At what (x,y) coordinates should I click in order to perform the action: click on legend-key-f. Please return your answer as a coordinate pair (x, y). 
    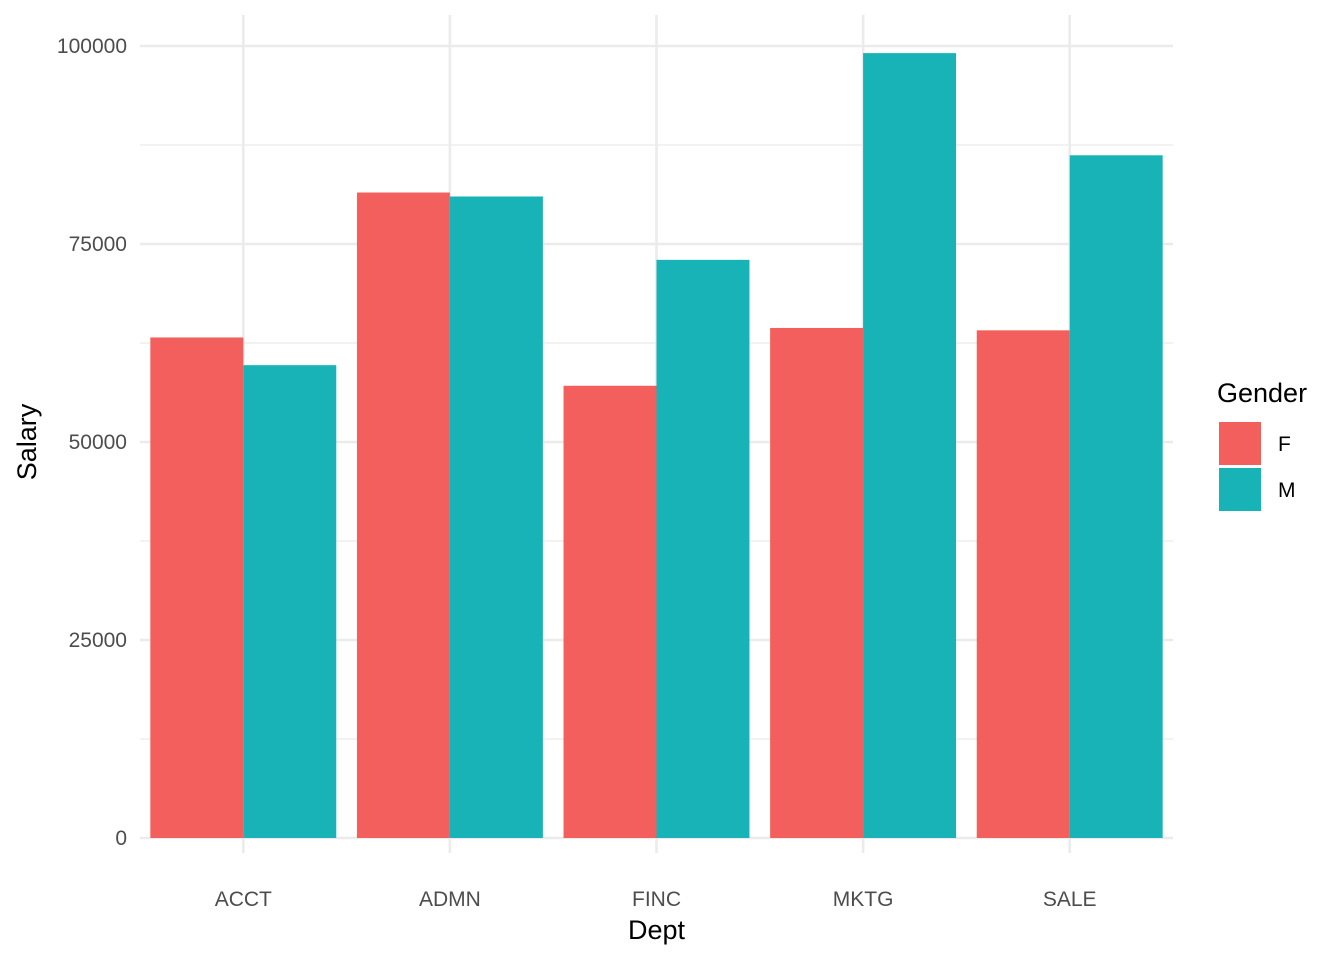
    Looking at the image, I should click on (1240, 443).